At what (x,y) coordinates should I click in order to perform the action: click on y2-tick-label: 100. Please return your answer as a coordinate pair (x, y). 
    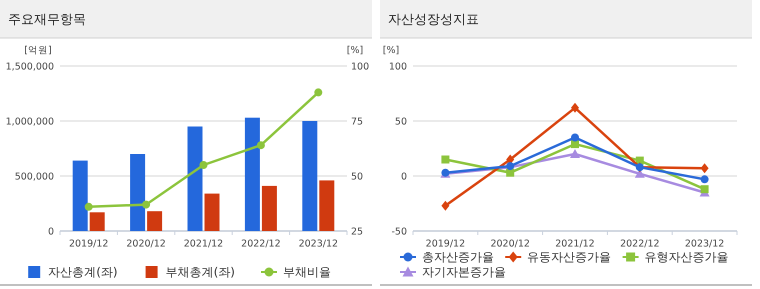
    Looking at the image, I should click on (360, 66).